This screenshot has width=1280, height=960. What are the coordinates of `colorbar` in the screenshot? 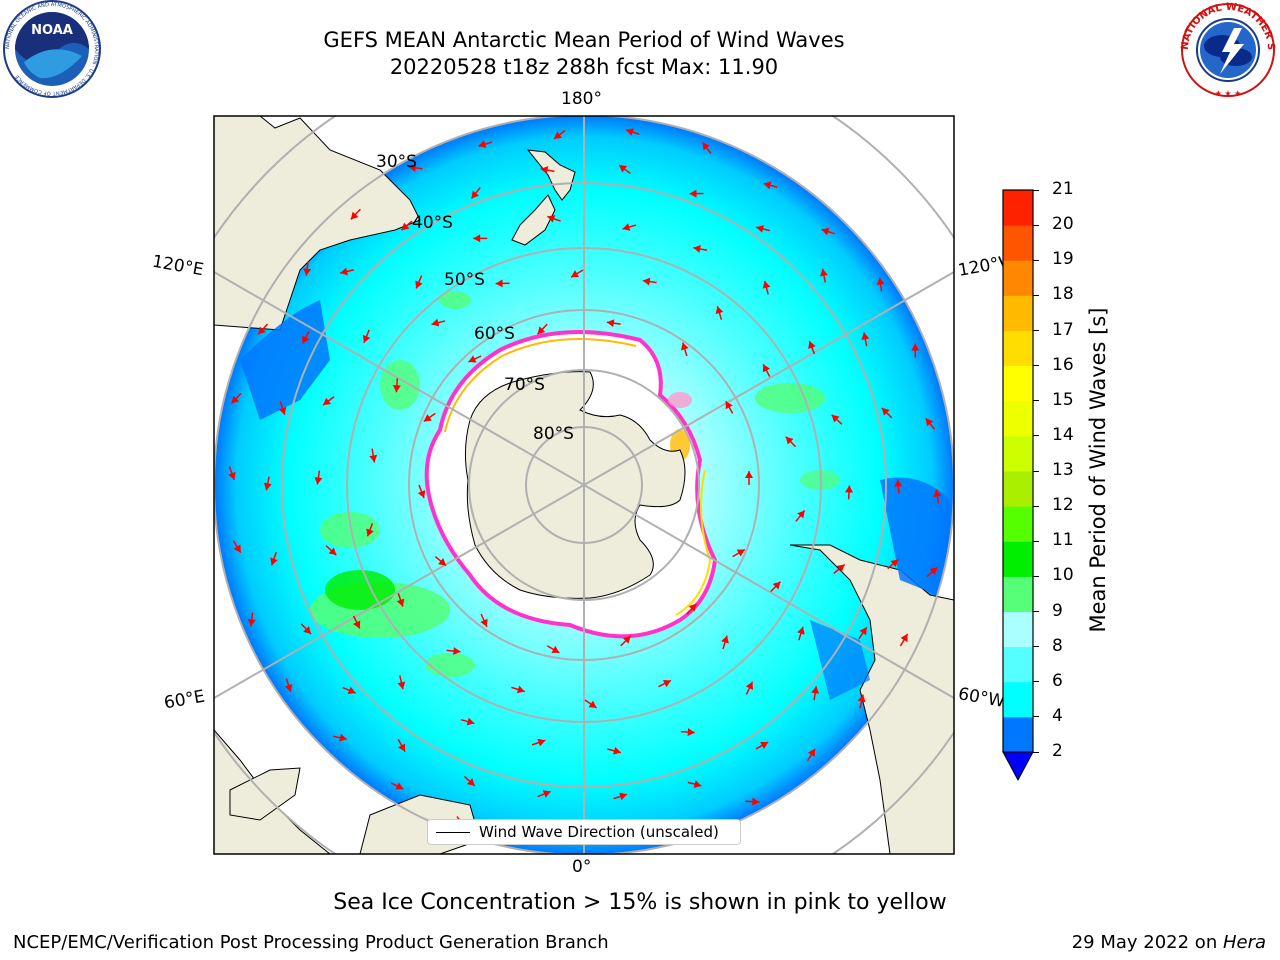 It's located at (1018, 485).